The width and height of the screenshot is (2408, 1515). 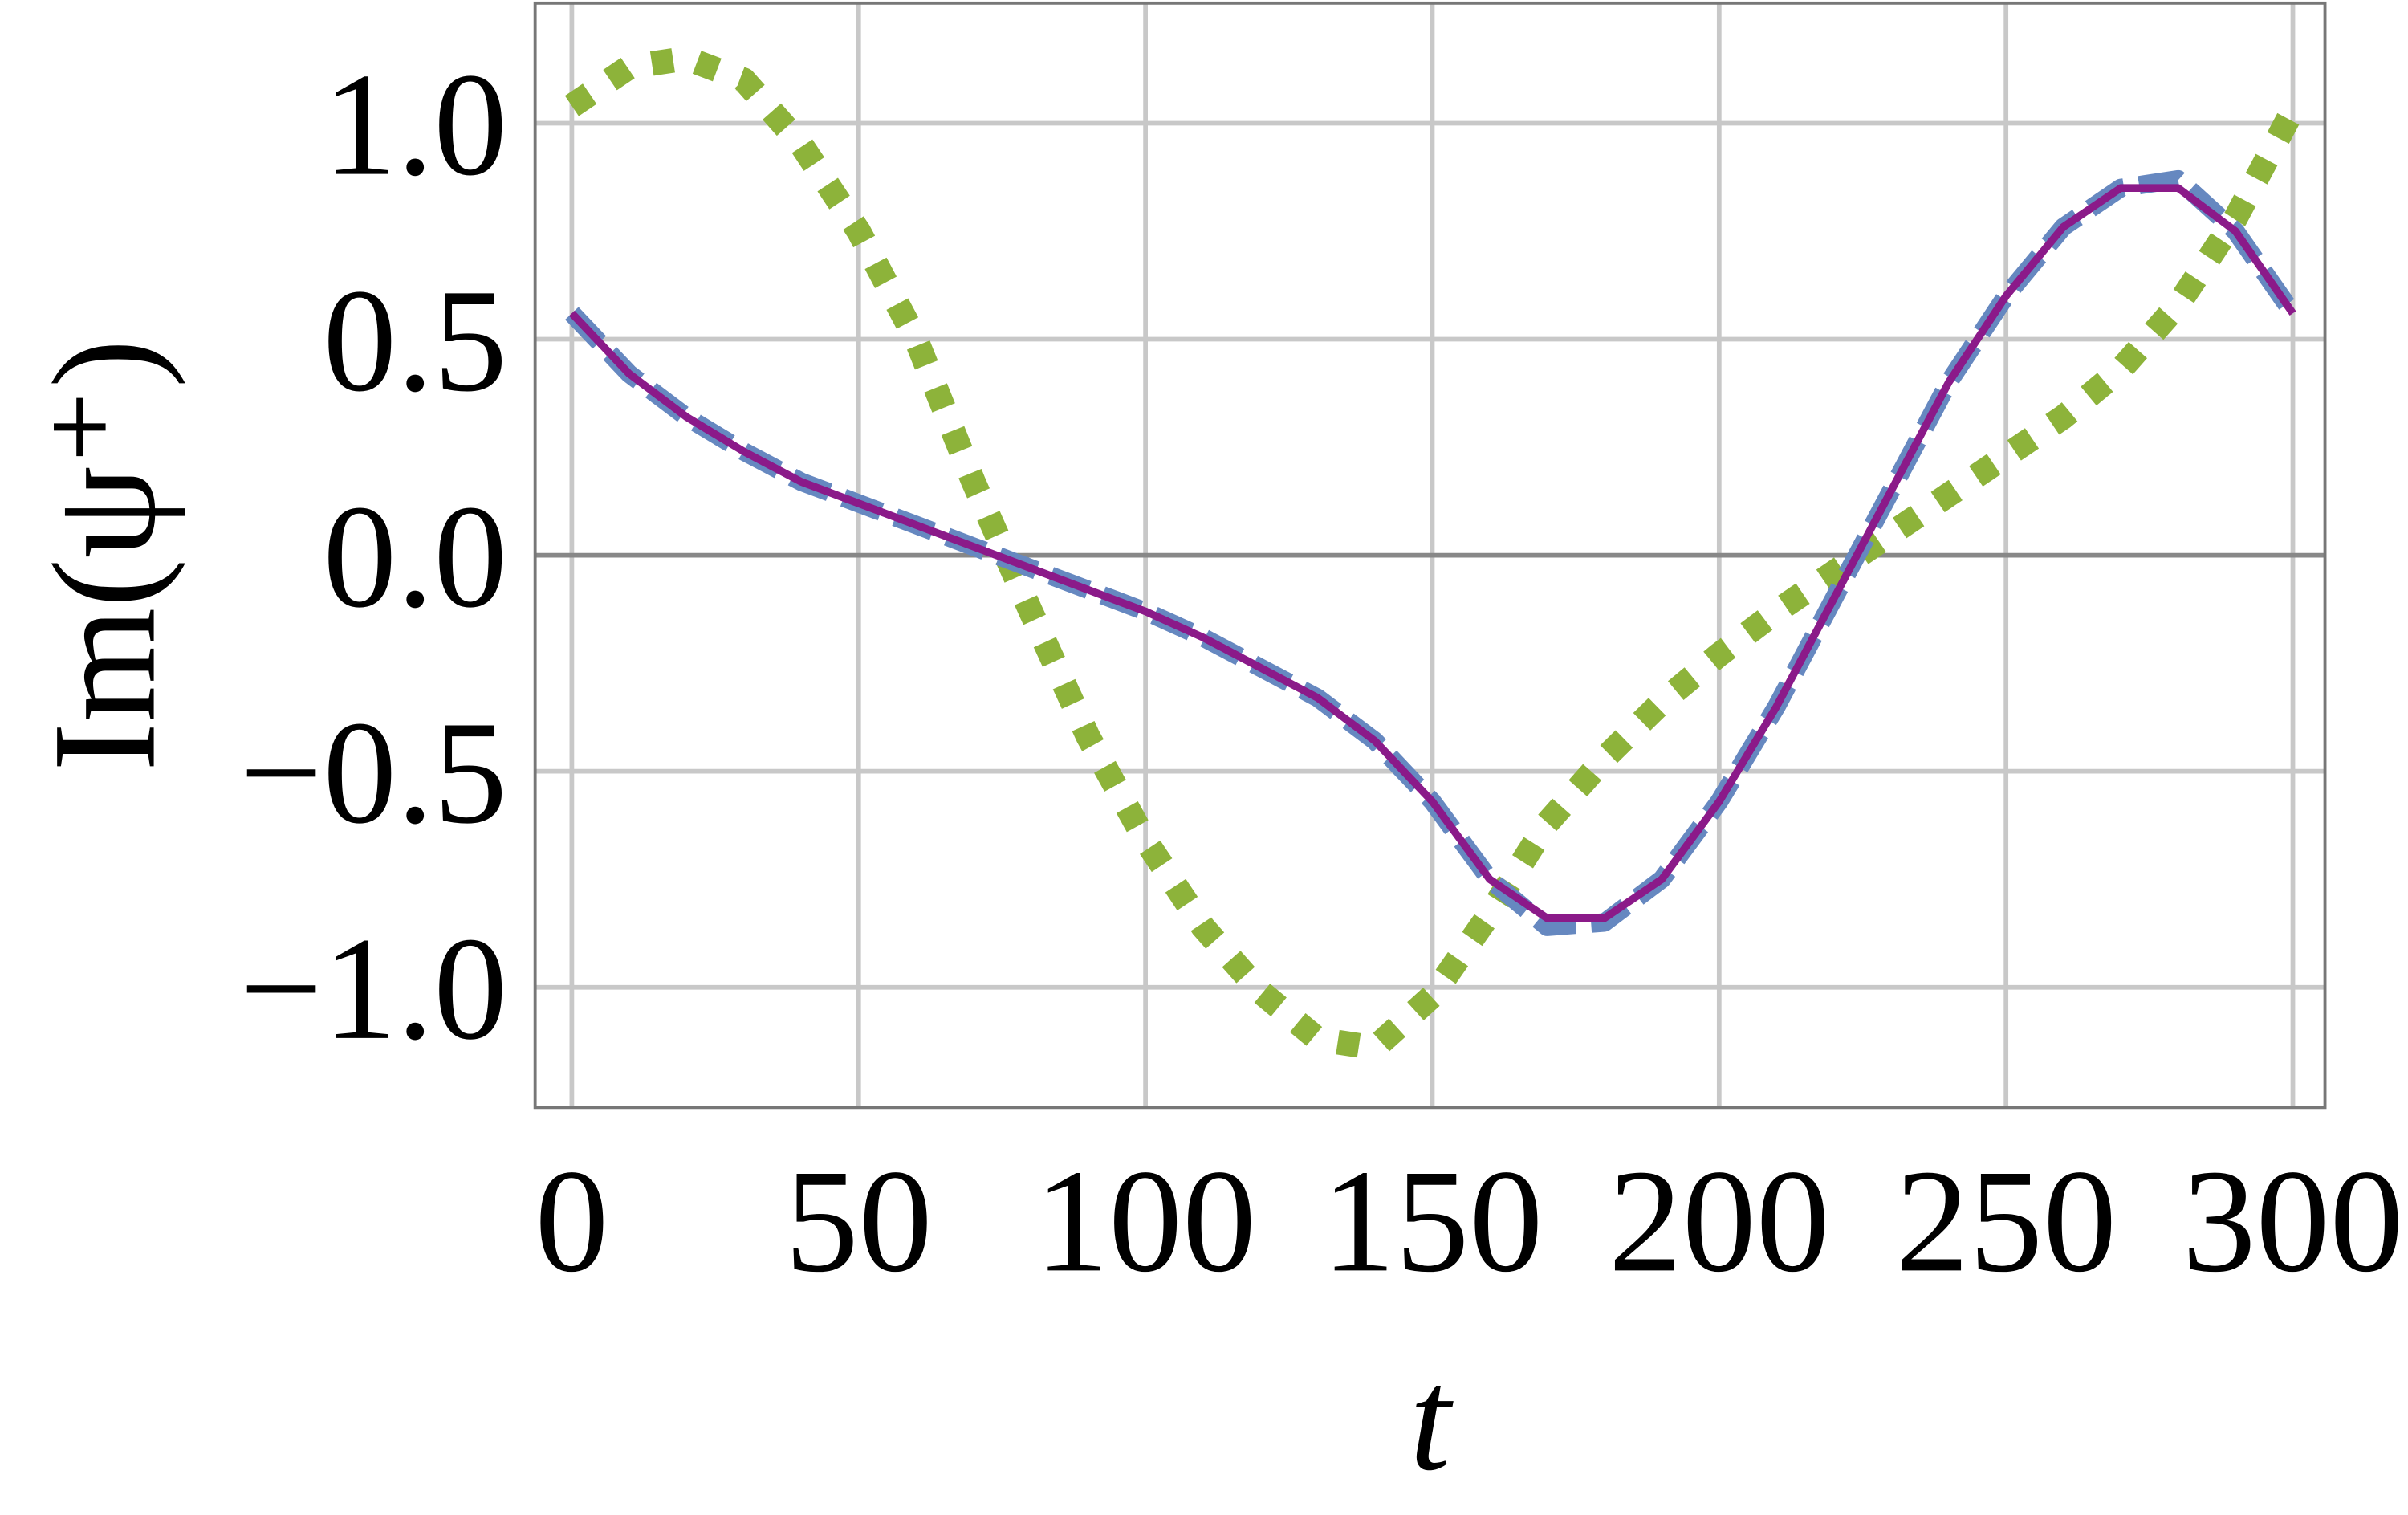 What do you see at coordinates (104, 555) in the screenshot?
I see `y-axis-label: Im(ψ⁺)` at bounding box center [104, 555].